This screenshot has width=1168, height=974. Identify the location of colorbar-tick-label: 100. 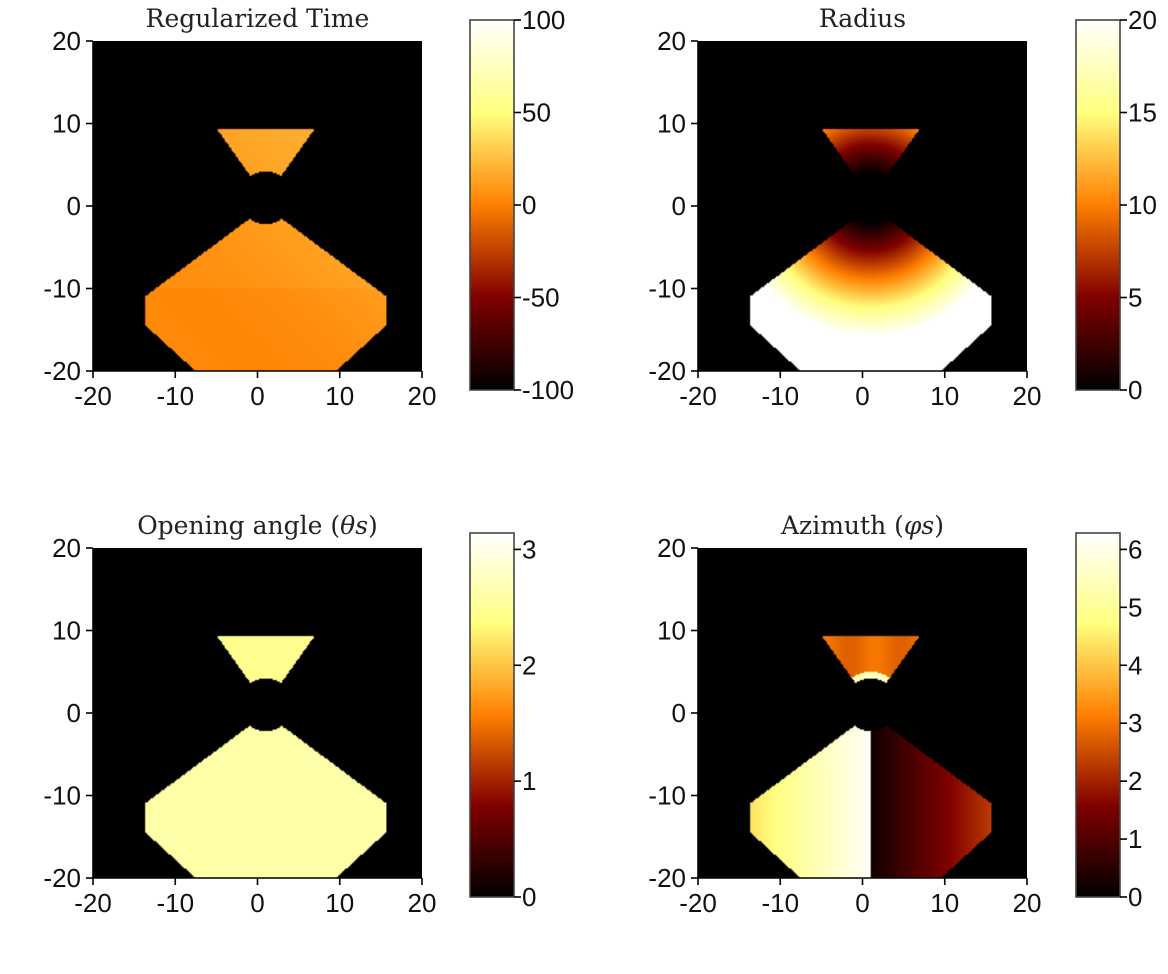
(543, 20).